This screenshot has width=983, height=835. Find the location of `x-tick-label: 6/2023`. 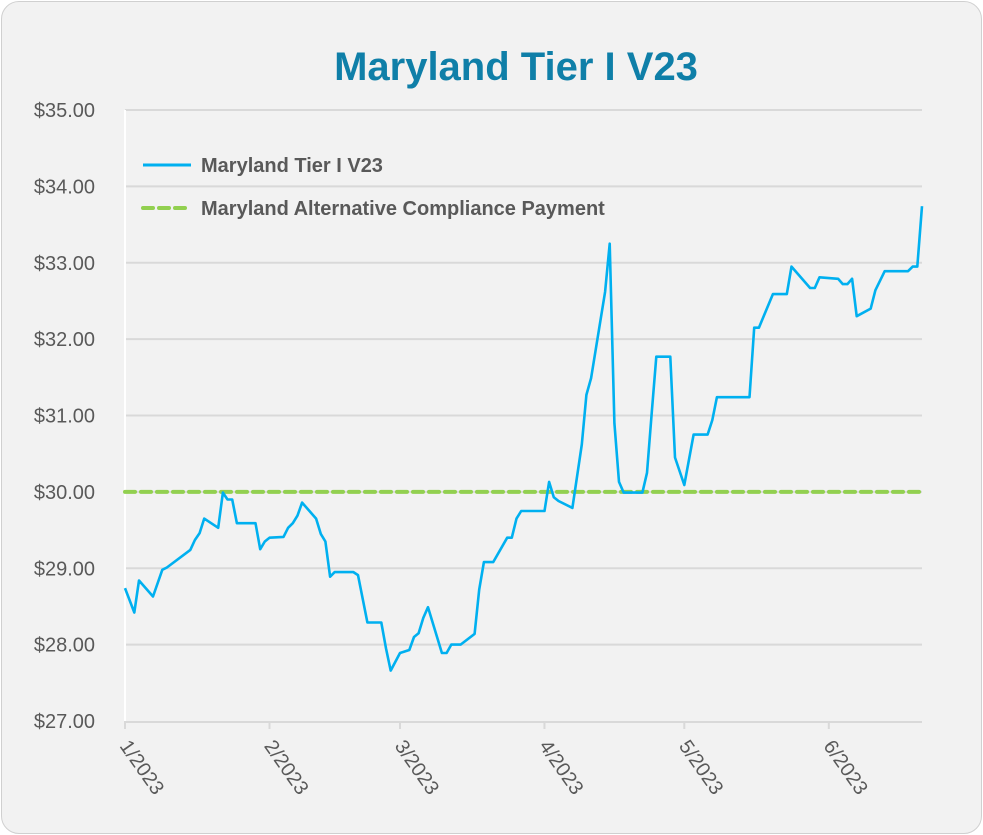

x-tick-label: 6/2023 is located at coordinates (845, 767).